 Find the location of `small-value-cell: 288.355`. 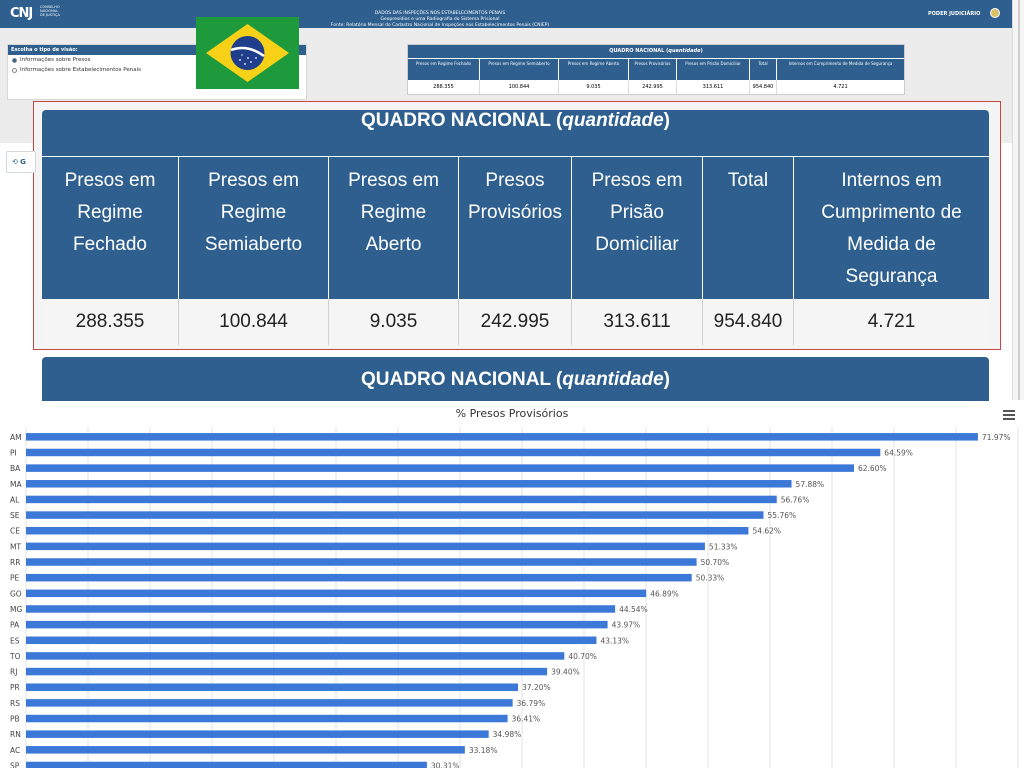

small-value-cell: 288.355 is located at coordinates (444, 87).